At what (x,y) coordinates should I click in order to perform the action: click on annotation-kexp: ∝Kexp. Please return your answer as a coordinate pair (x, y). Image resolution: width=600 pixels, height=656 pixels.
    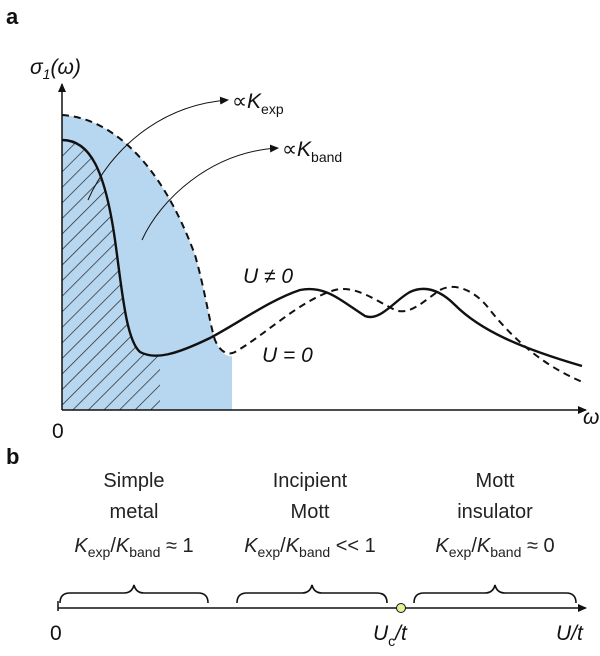
    Looking at the image, I should click on (258, 103).